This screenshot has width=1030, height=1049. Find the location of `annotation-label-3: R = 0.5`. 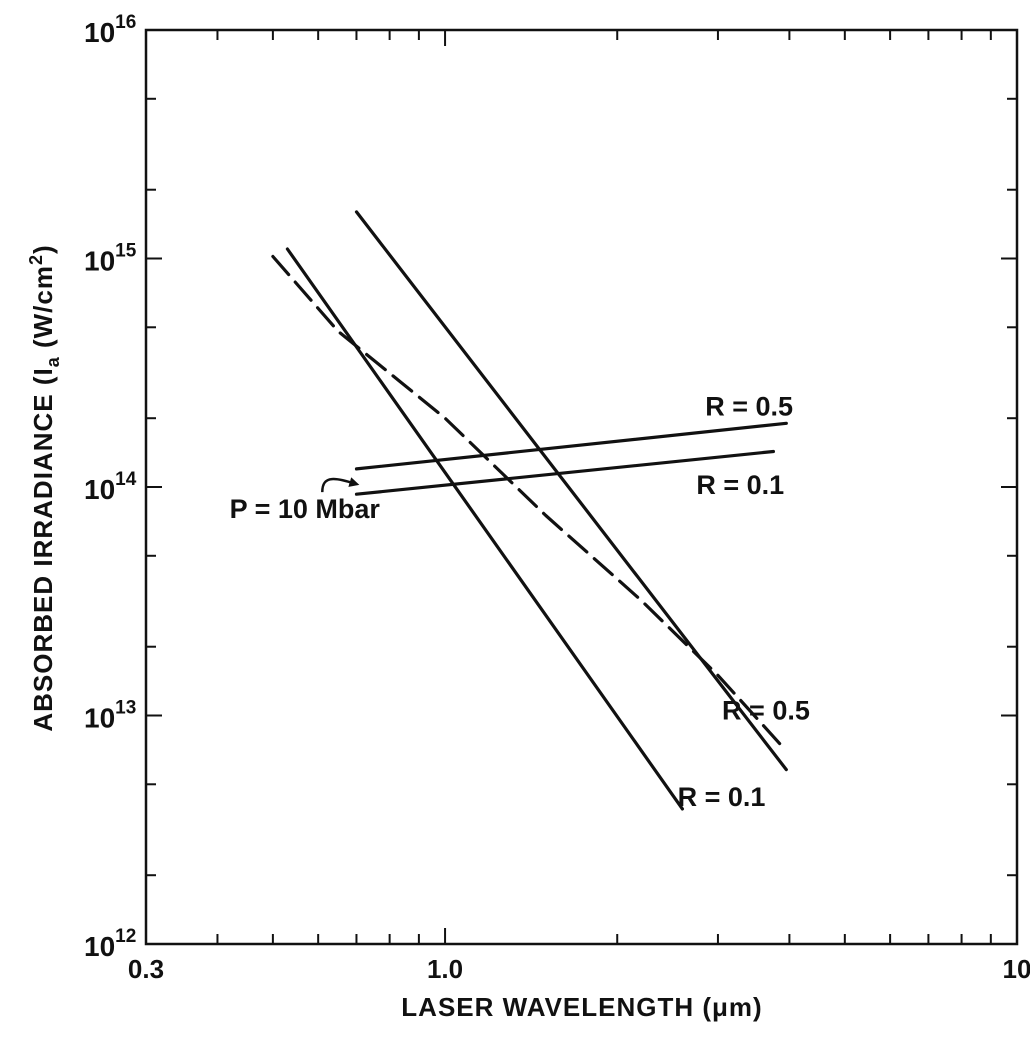

annotation-label-3: R = 0.5 is located at coordinates (766, 711).